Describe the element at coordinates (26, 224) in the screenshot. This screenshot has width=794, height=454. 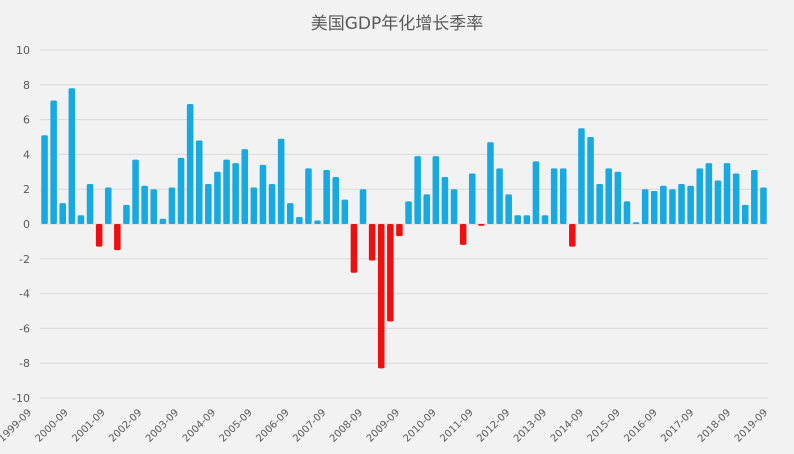
I see `y-tick-label: 0` at that location.